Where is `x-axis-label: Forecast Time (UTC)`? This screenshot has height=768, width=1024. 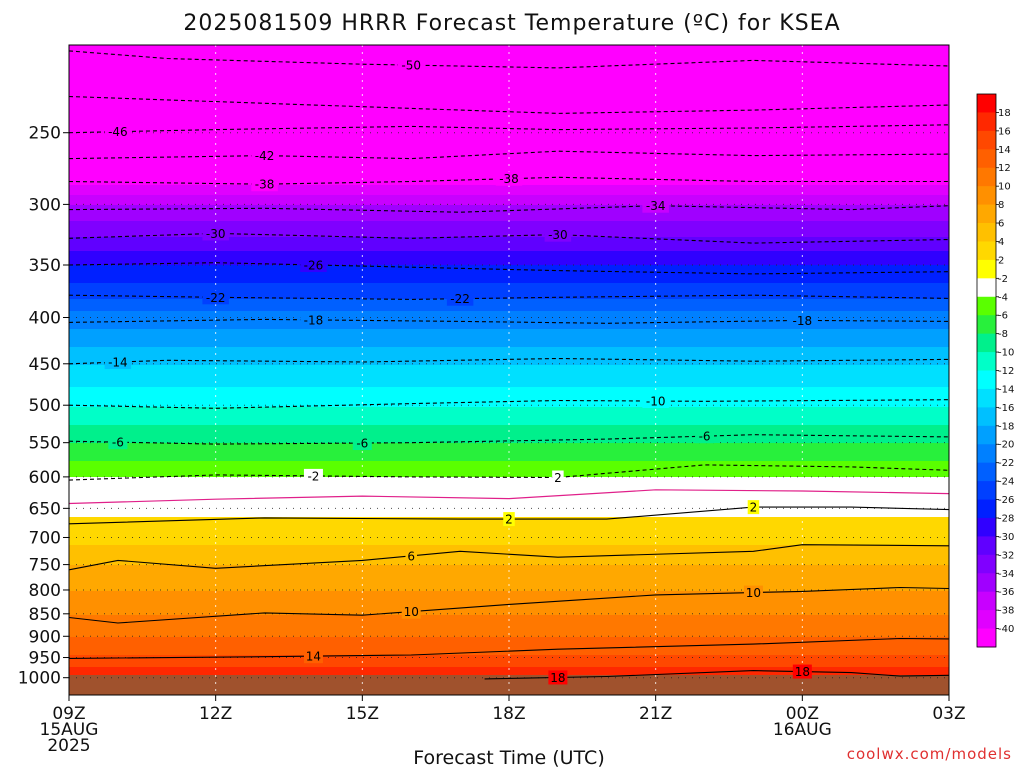 x-axis-label: Forecast Time (UTC) is located at coordinates (508, 757).